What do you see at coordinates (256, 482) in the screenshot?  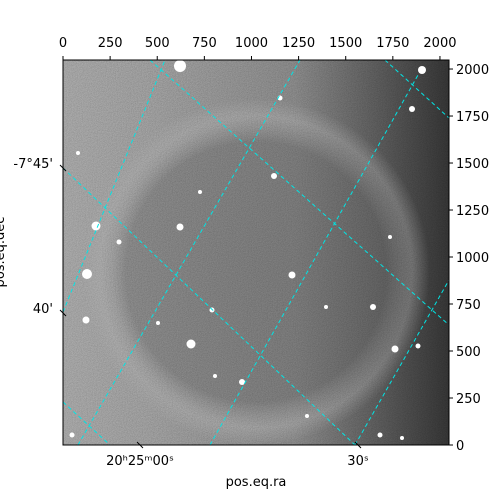 I see `x-axis-label: pos.eq.ra` at bounding box center [256, 482].